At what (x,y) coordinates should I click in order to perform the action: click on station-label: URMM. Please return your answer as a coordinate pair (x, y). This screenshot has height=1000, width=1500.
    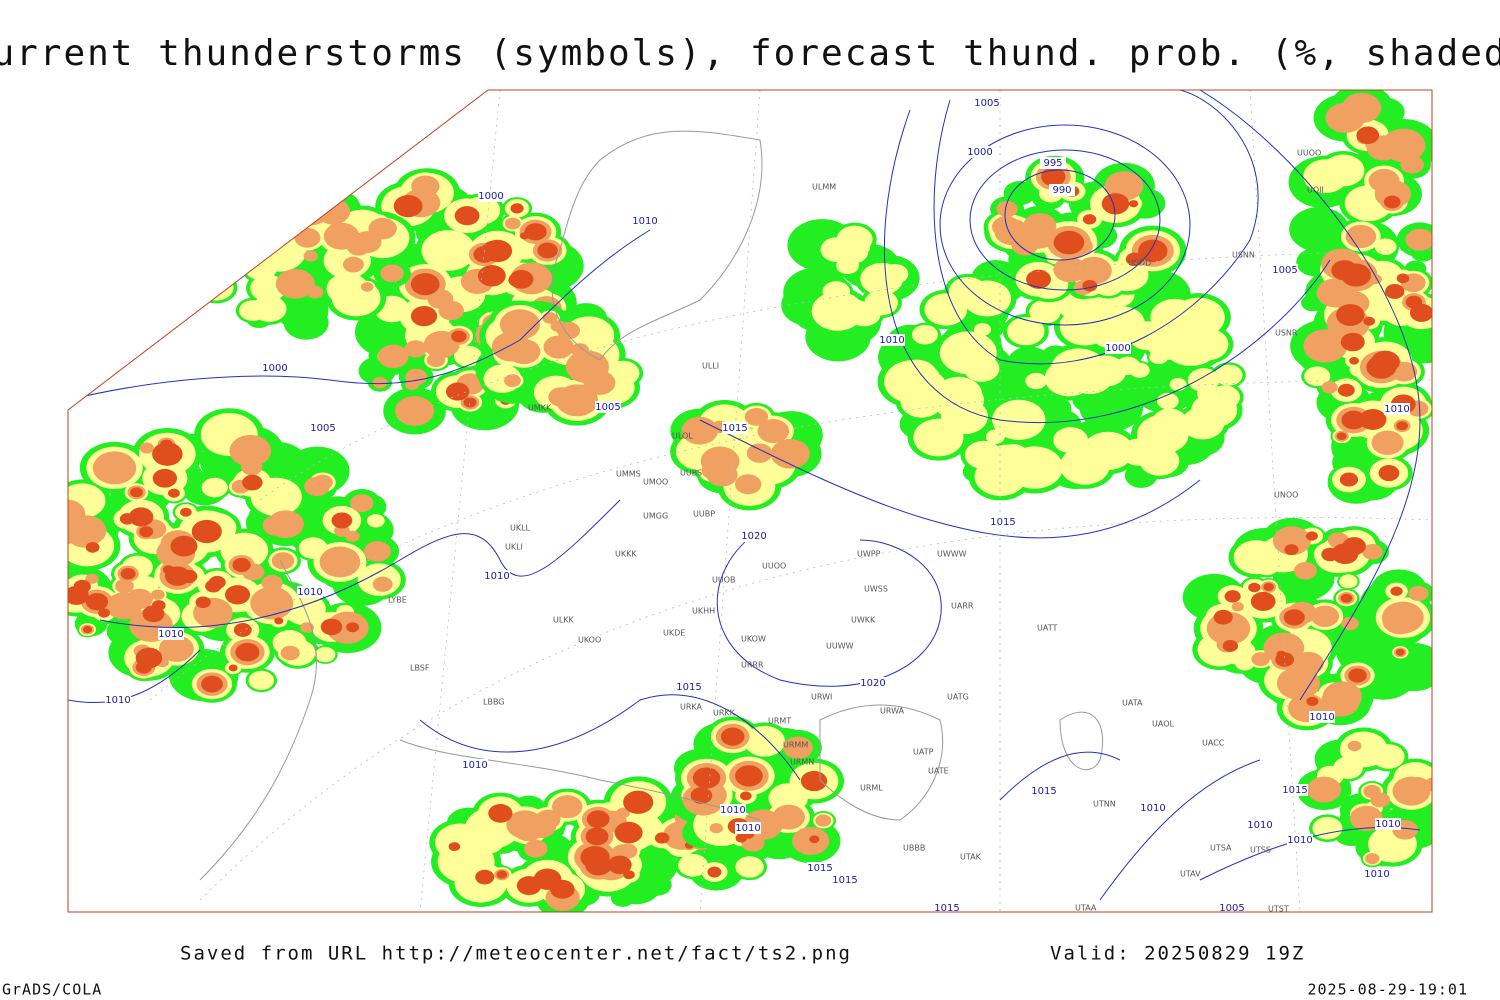
    Looking at the image, I should click on (795, 745).